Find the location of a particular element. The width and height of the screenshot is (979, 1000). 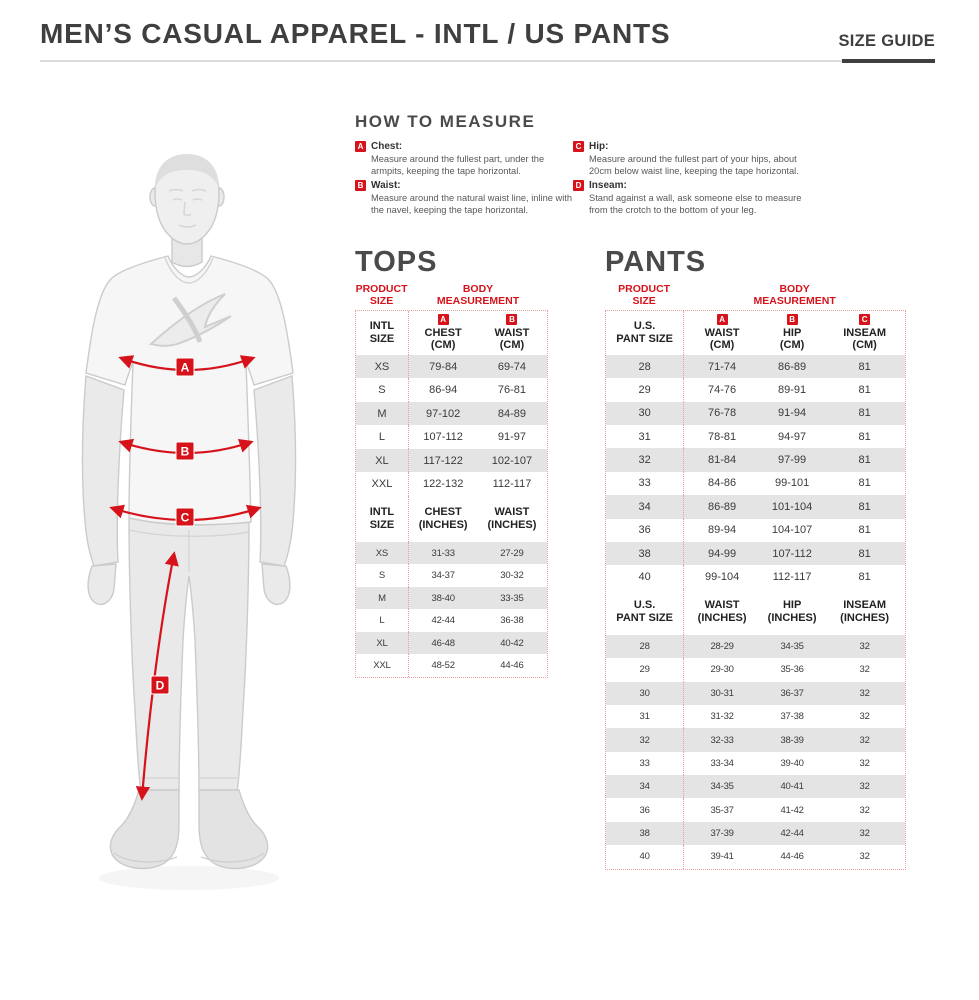

chest-badge-icon: A is located at coordinates (443, 319).